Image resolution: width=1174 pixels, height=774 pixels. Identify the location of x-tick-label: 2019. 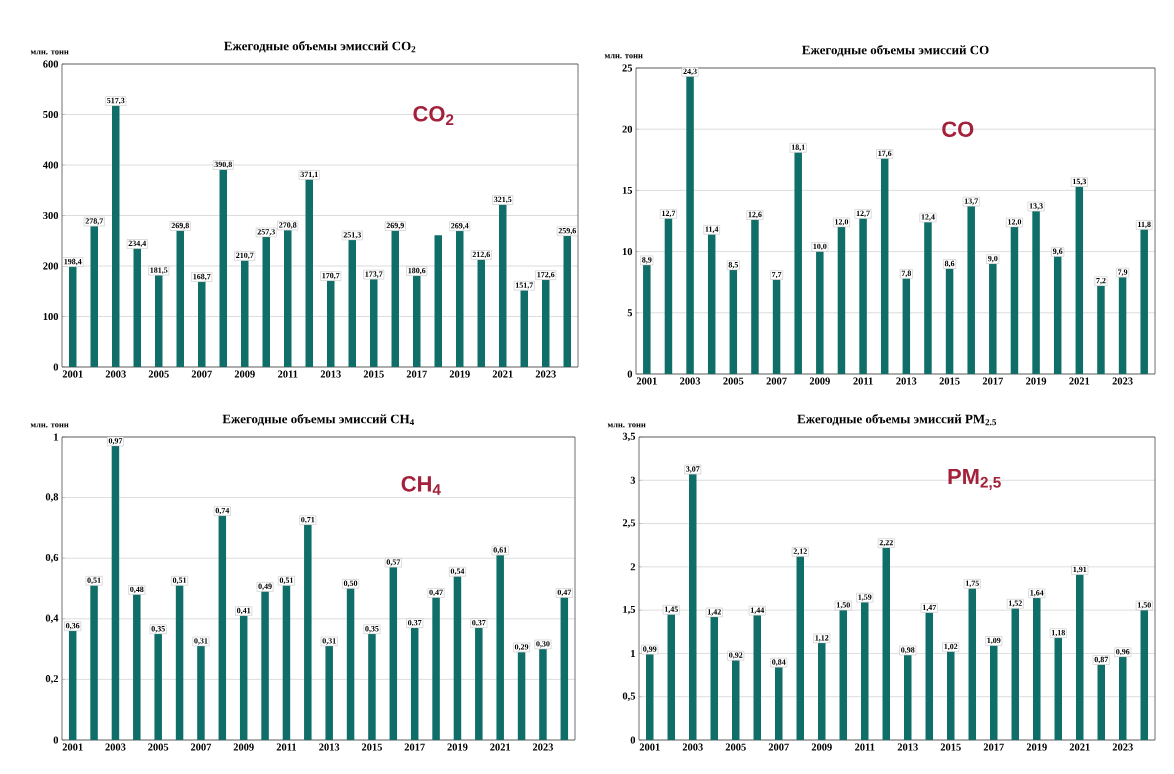
(1036, 747).